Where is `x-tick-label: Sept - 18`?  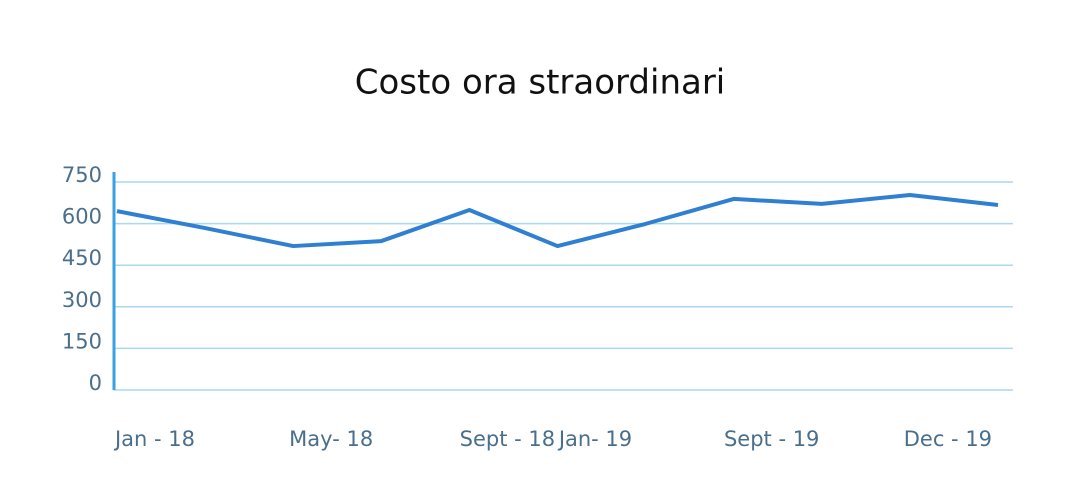
x-tick-label: Sept - 18 is located at coordinates (507, 439).